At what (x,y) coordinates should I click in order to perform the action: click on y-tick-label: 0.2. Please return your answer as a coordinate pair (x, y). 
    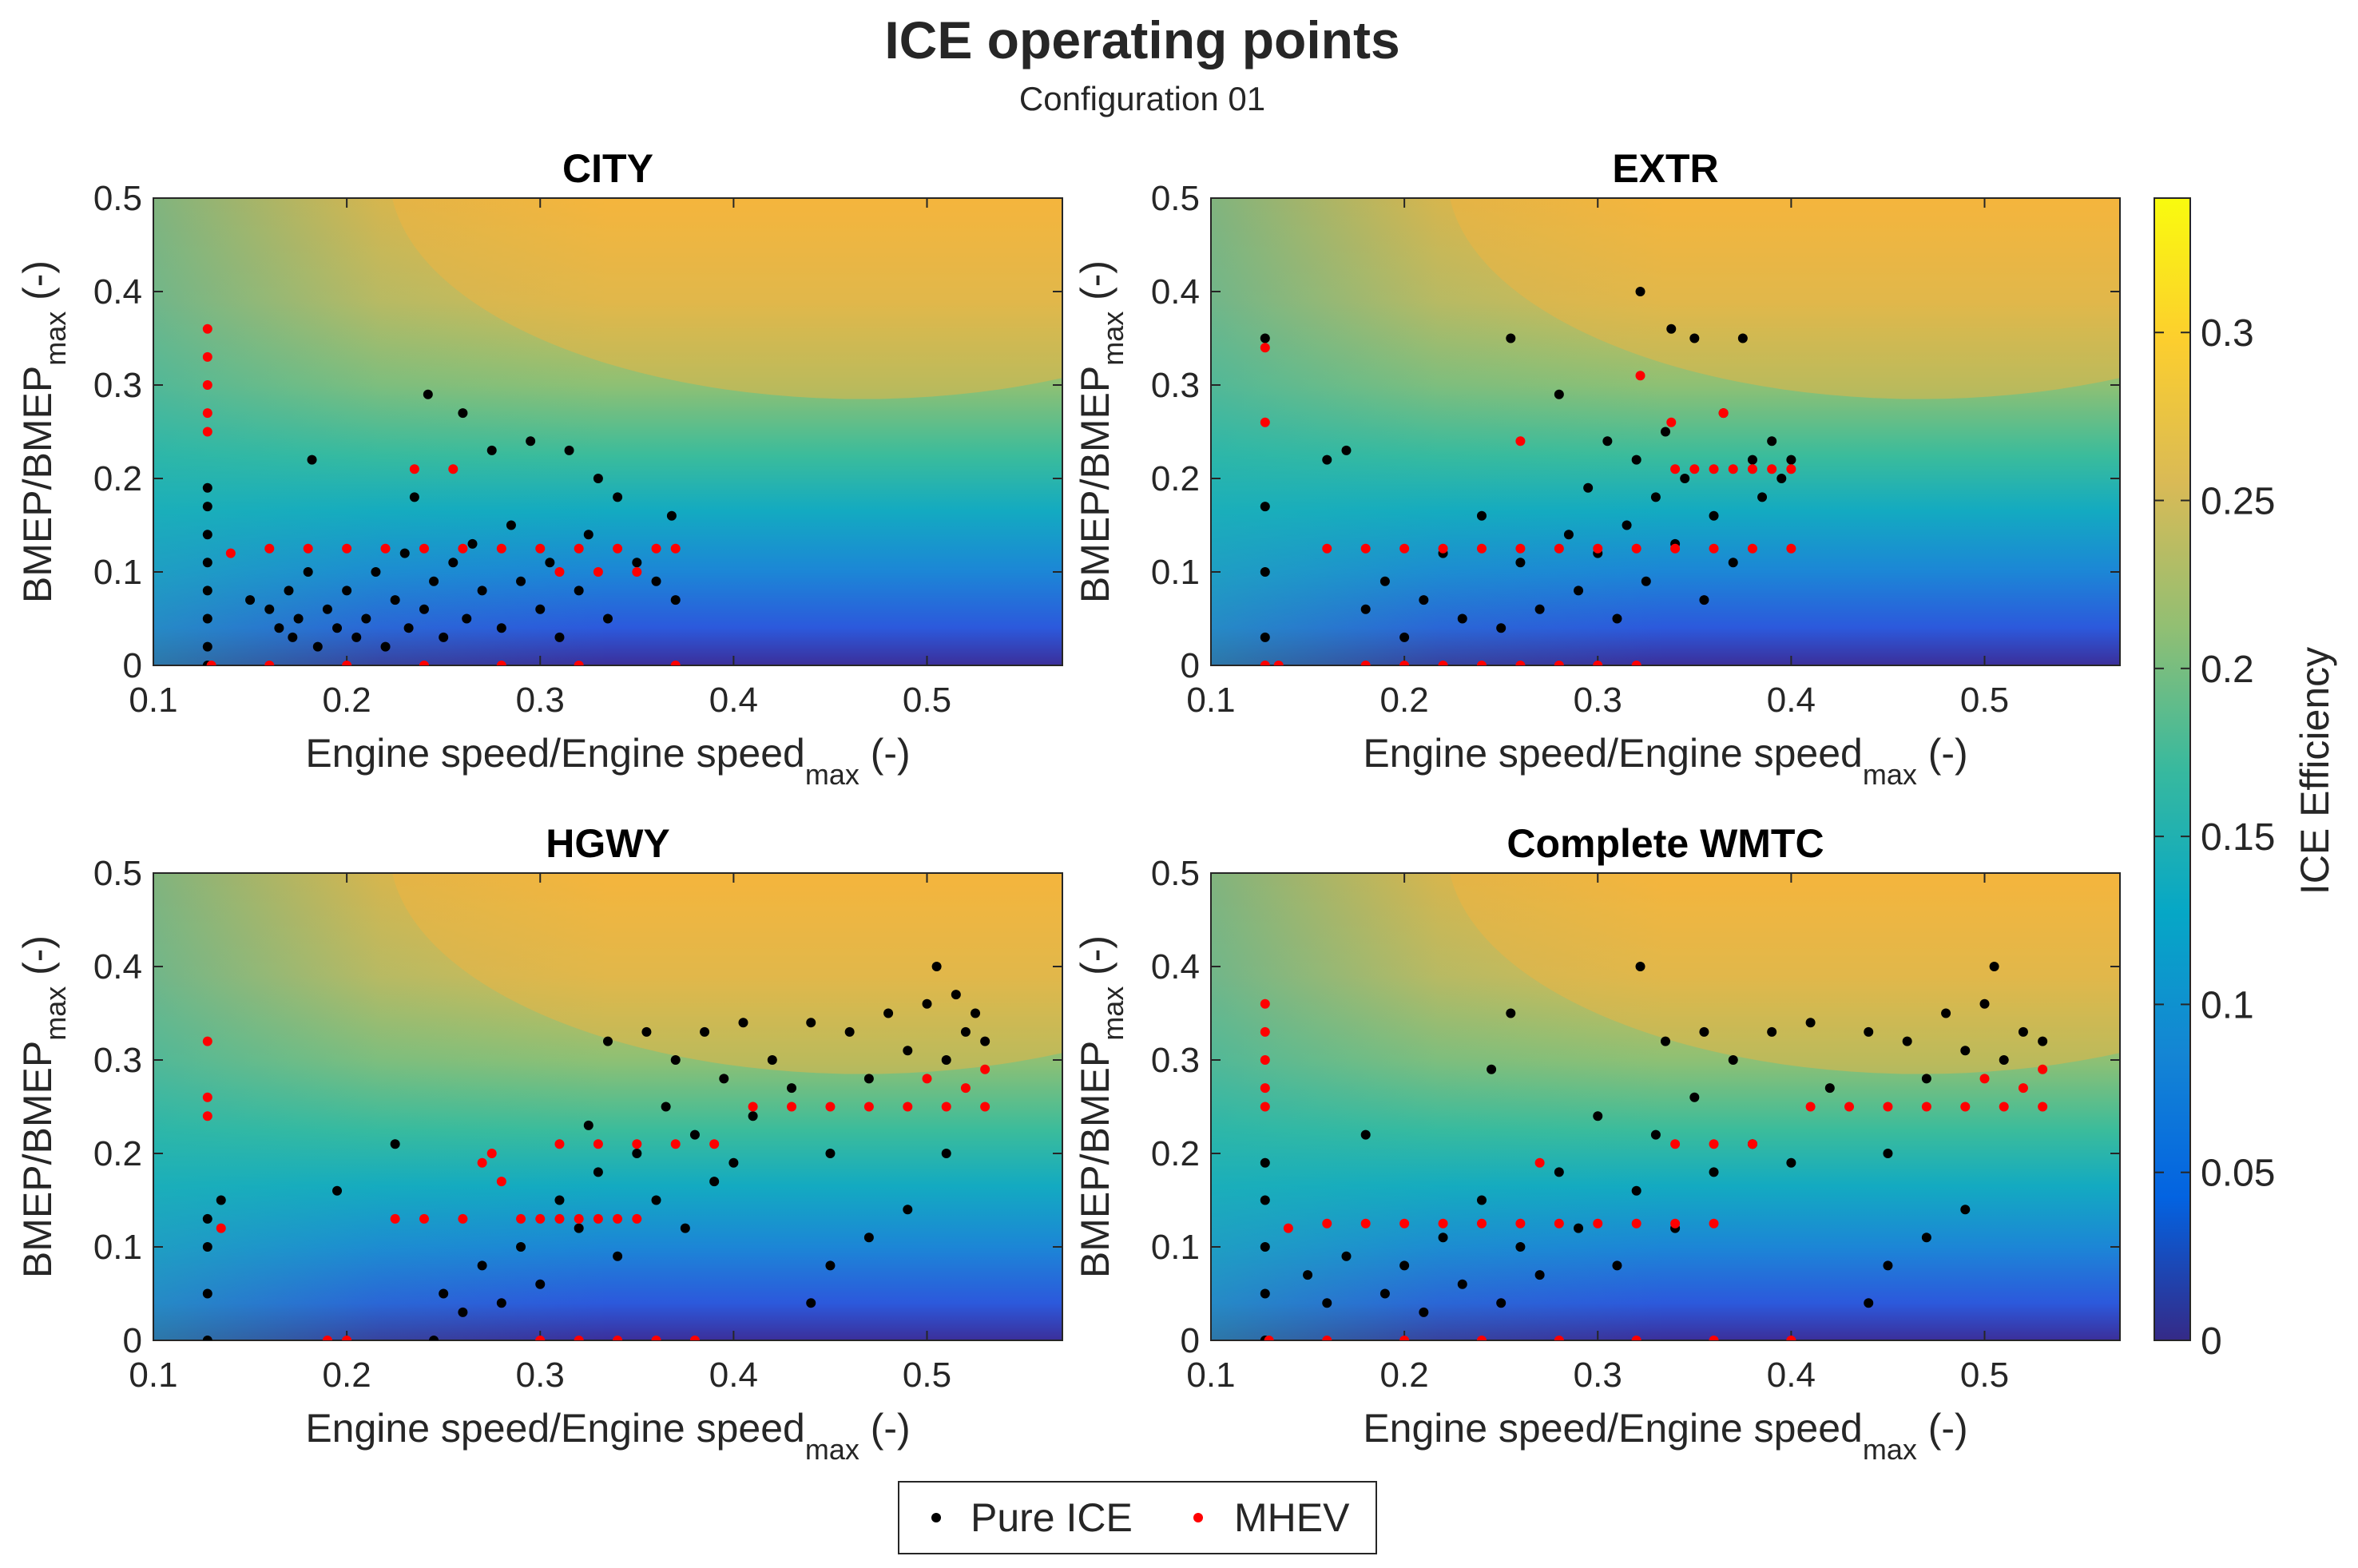
    Looking at the image, I should click on (118, 478).